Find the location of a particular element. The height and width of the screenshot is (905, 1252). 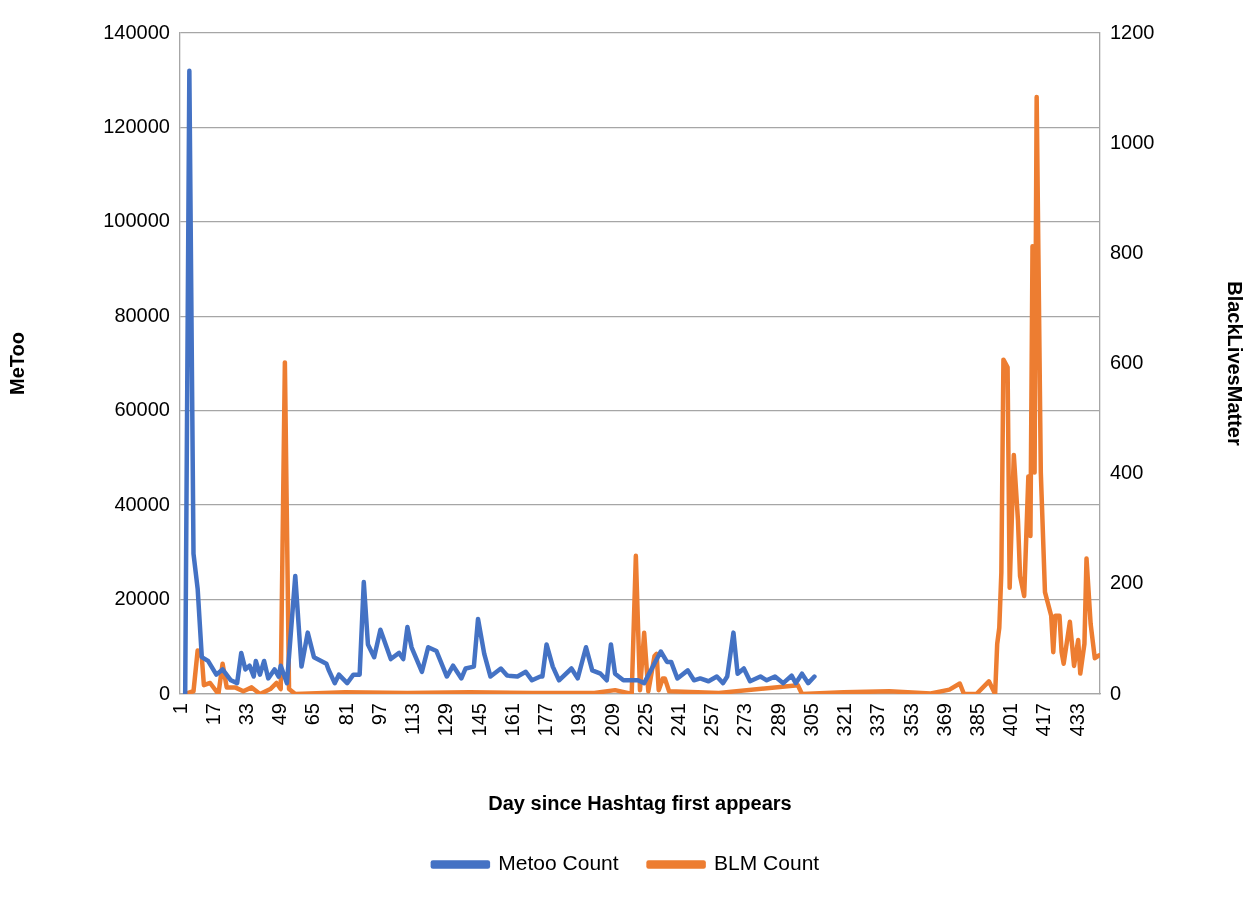

x-tick-label: 289 is located at coordinates (777, 720).